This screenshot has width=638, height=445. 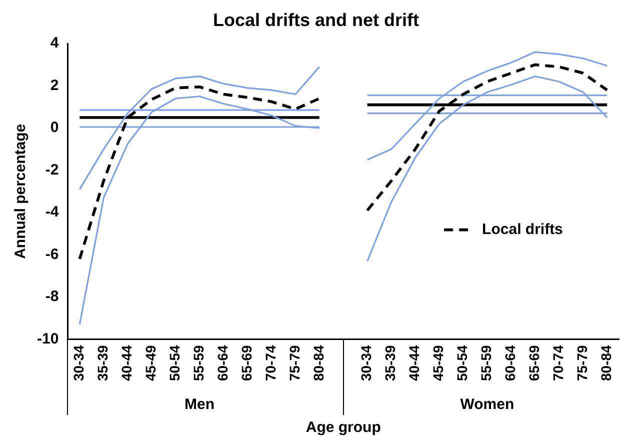 I want to click on x-axis-title: Age group, so click(x=343, y=427).